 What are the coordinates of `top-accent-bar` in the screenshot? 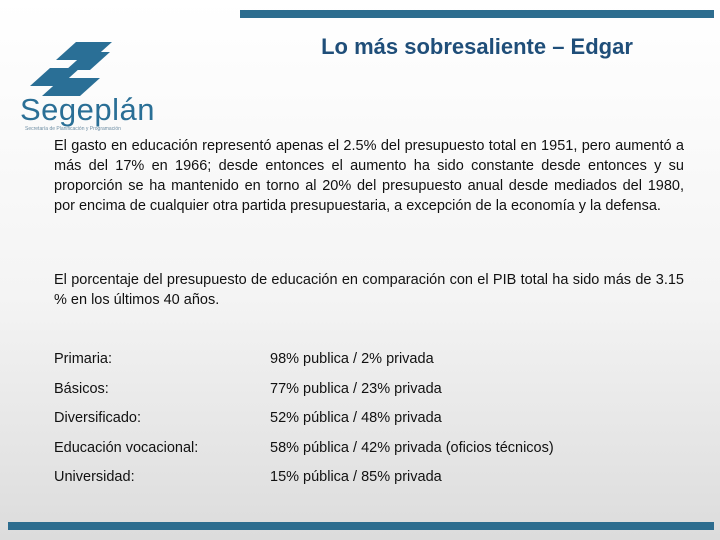 It's located at (477, 14).